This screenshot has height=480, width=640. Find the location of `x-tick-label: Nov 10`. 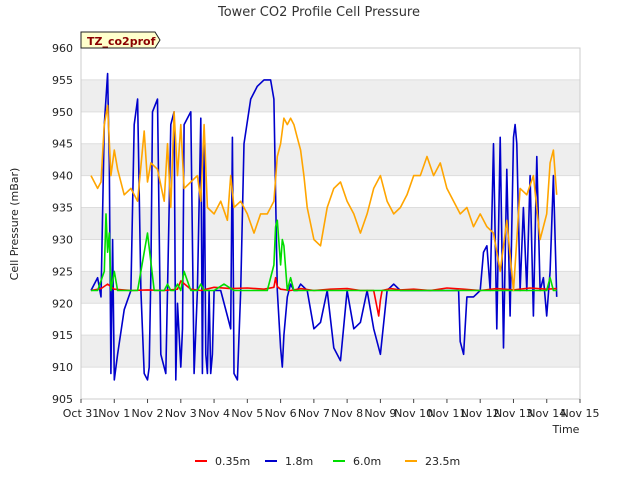

x-tick-label: Nov 10 is located at coordinates (413, 413).